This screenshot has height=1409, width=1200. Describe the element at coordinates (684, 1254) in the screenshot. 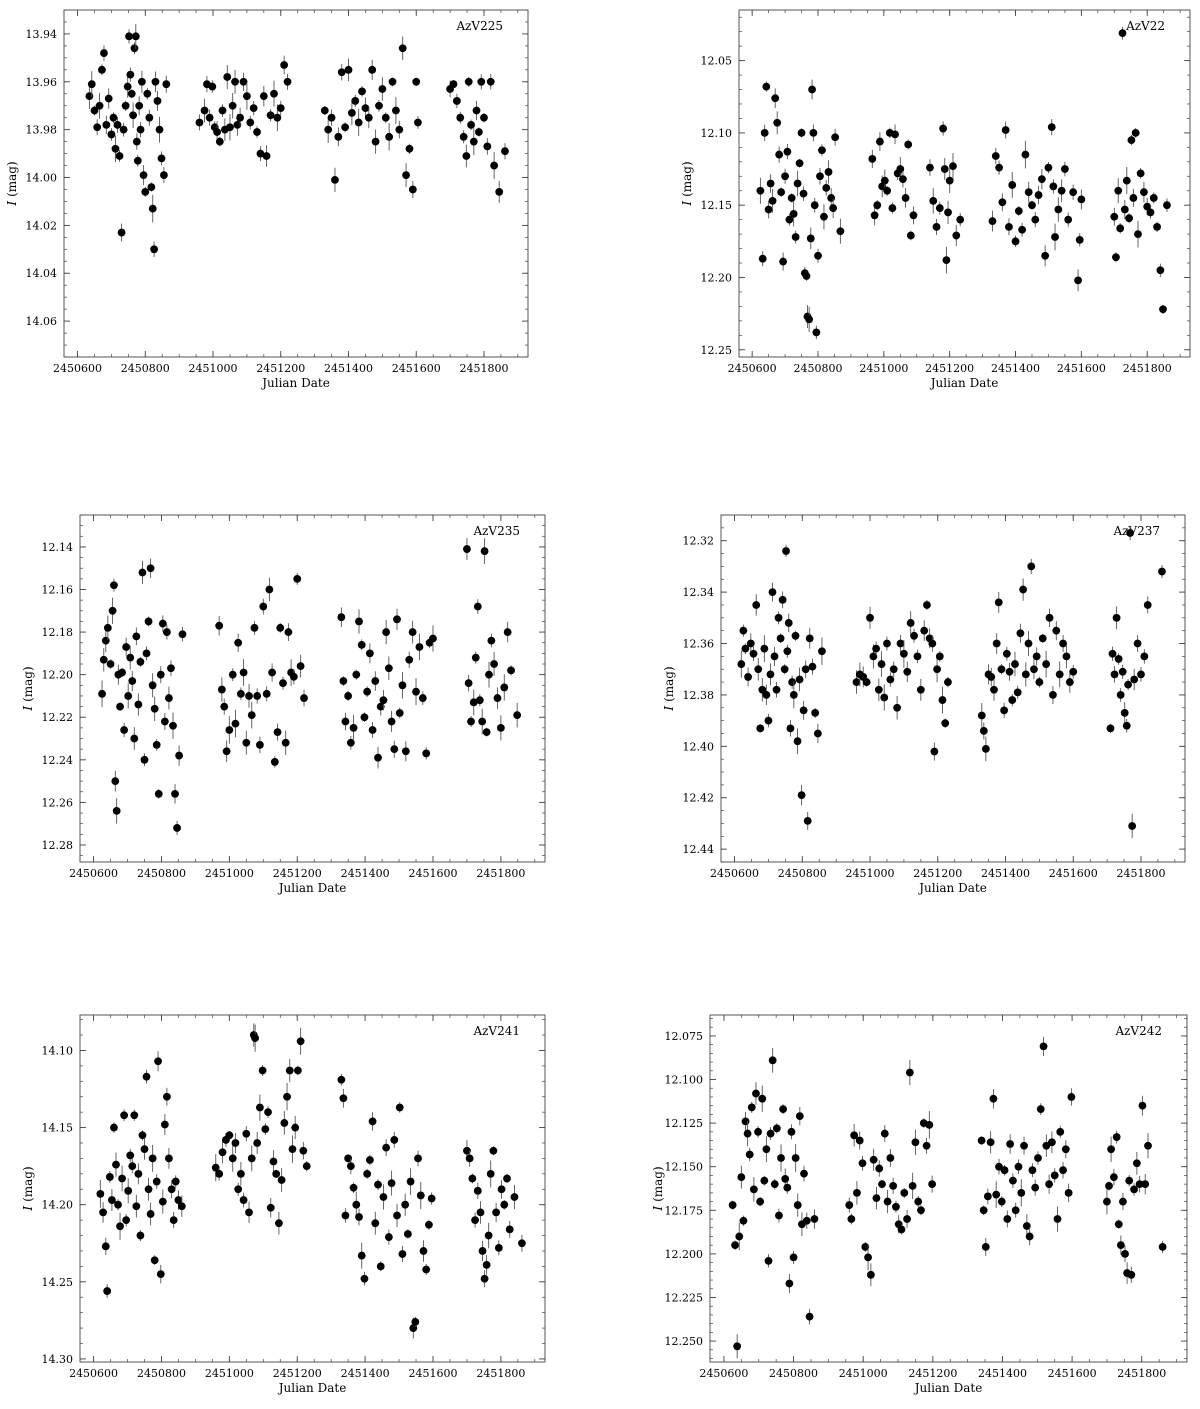

I see `y-tick-label: 12.200` at that location.